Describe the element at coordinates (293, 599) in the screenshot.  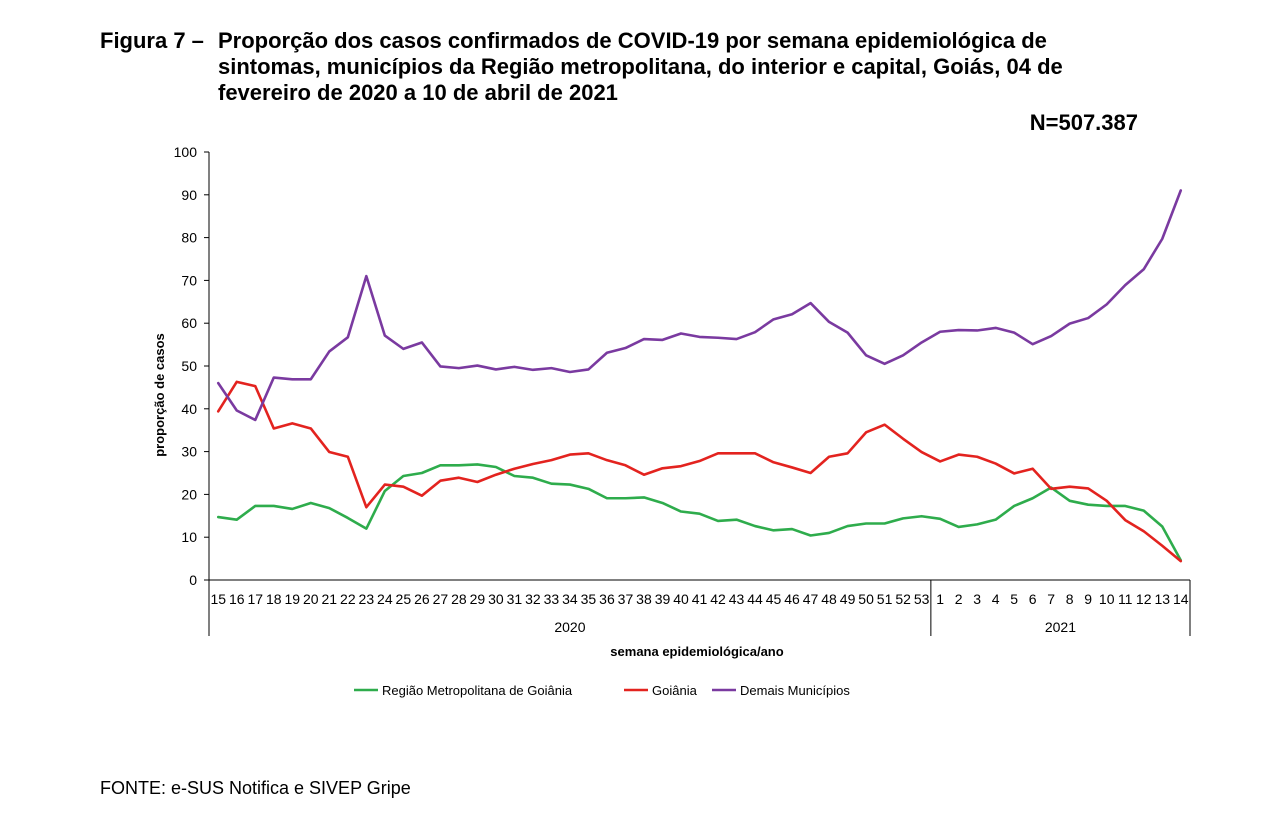
I see `x-tick-label: 19` at that location.